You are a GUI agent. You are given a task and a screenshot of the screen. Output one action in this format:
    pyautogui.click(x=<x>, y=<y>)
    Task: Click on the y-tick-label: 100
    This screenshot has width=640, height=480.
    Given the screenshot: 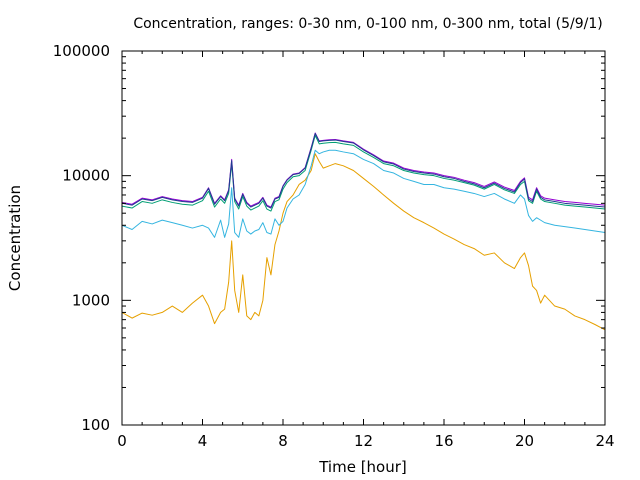 What is the action you would take?
    pyautogui.click(x=95, y=425)
    